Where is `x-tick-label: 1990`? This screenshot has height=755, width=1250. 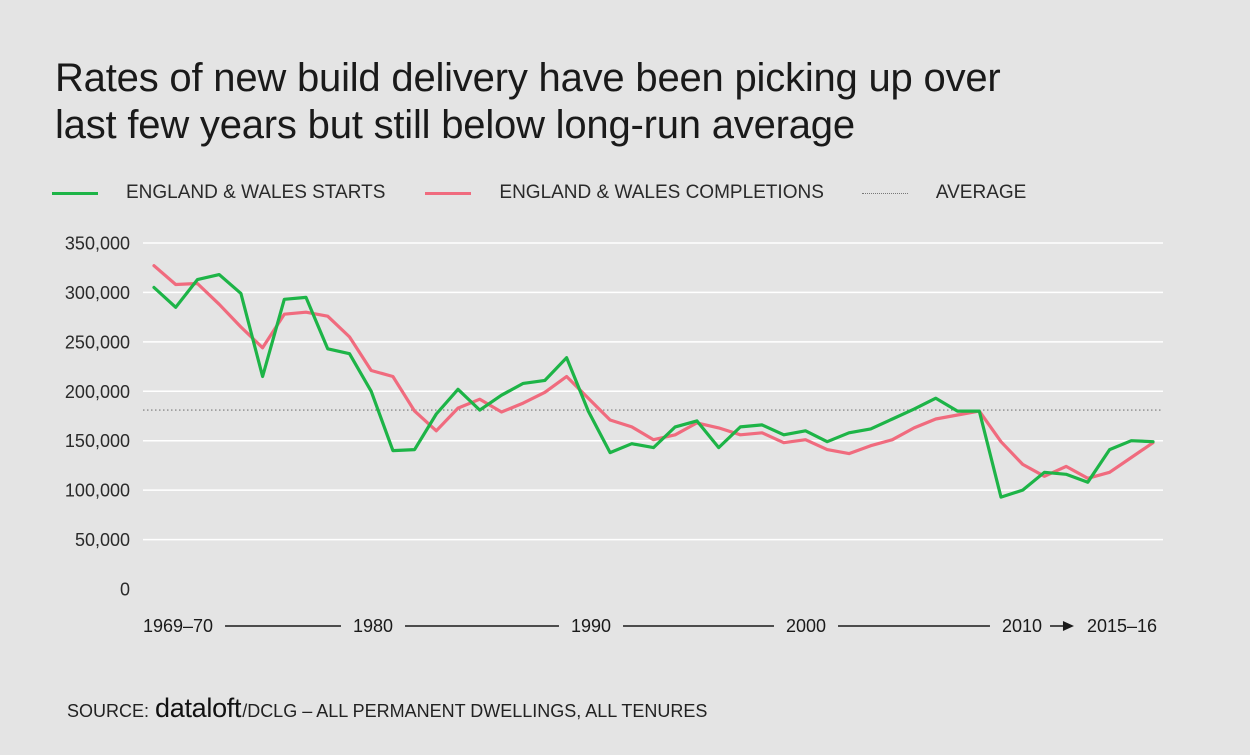
x-tick-label: 1990 is located at coordinates (591, 626).